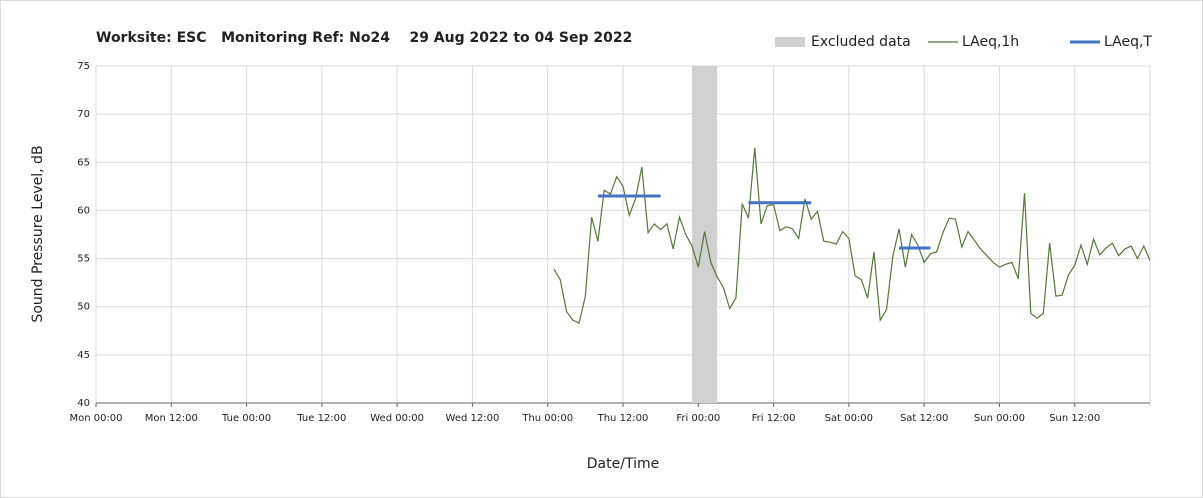 The width and height of the screenshot is (1203, 498). Describe the element at coordinates (83, 355) in the screenshot. I see `y-tick-label: 45` at that location.